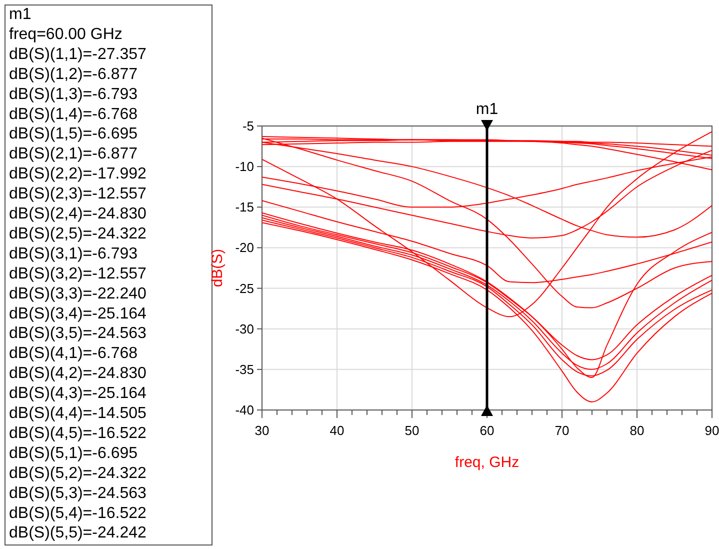  Describe the element at coordinates (78, 433) in the screenshot. I see `text: dB(S)(4,5)=-16.522` at that location.